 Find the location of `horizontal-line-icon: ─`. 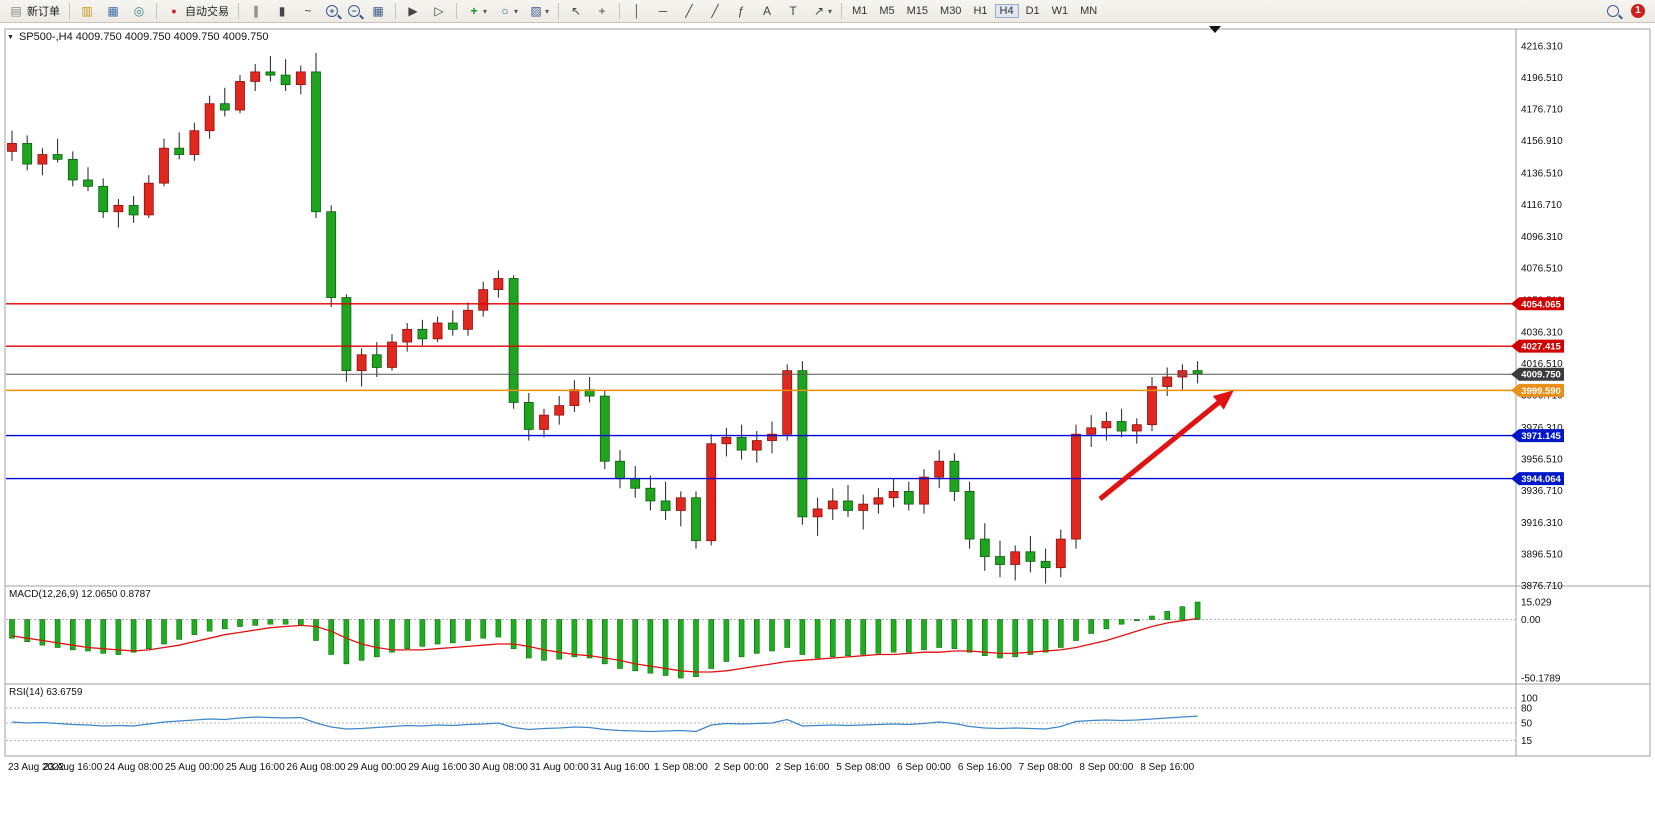

horizontal-line-icon: ─ is located at coordinates (663, 10).